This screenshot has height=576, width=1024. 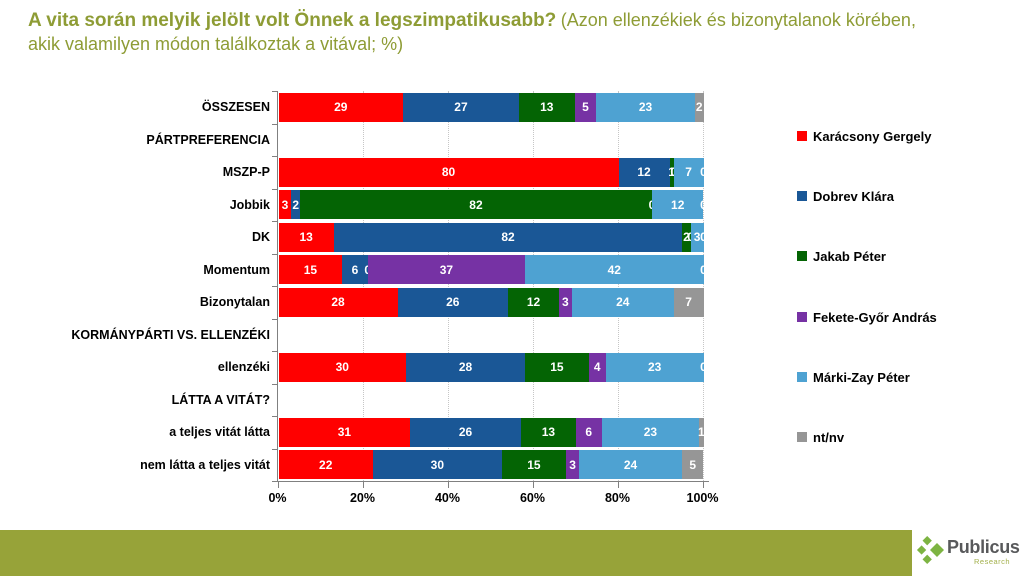 I want to click on chart-row: nem látta a teljes vitát 22 30 15 3 24 5, so click(x=380, y=465).